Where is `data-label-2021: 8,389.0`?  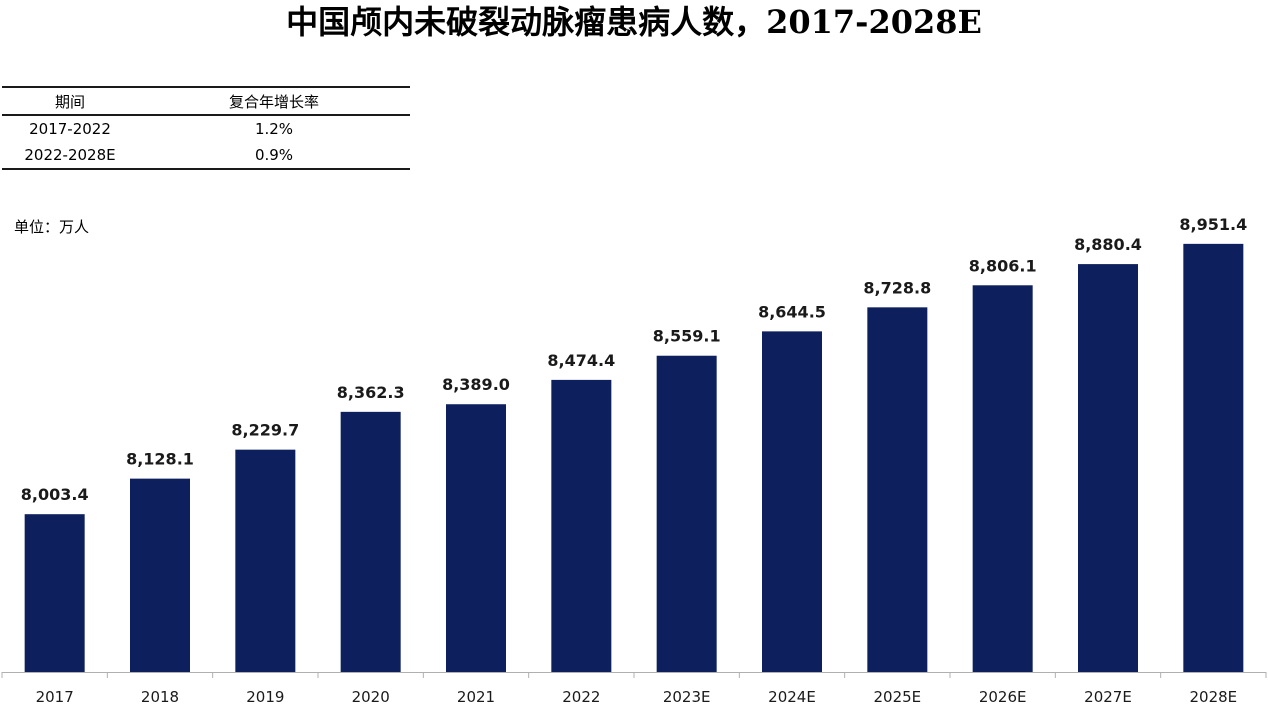 data-label-2021: 8,389.0 is located at coordinates (476, 384).